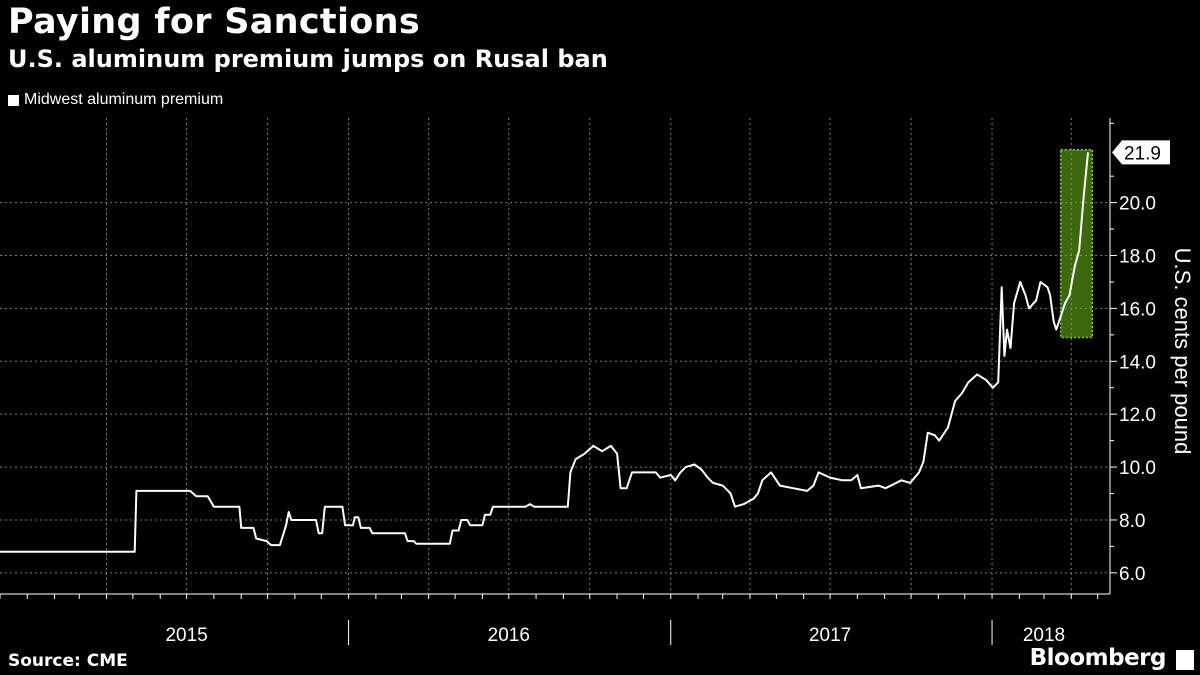 The image size is (1200, 675). I want to click on last-value-label: 21.9, so click(1142, 153).